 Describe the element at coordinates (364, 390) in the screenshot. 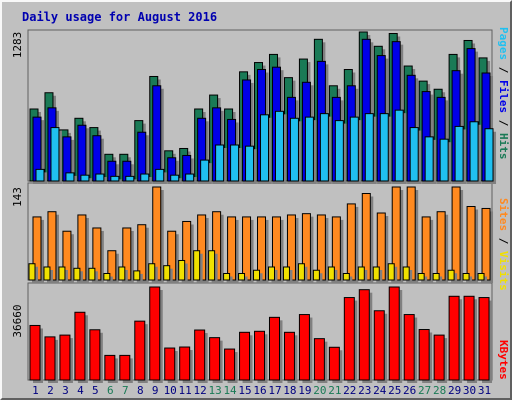

I see `day-tick-label: 23` at that location.